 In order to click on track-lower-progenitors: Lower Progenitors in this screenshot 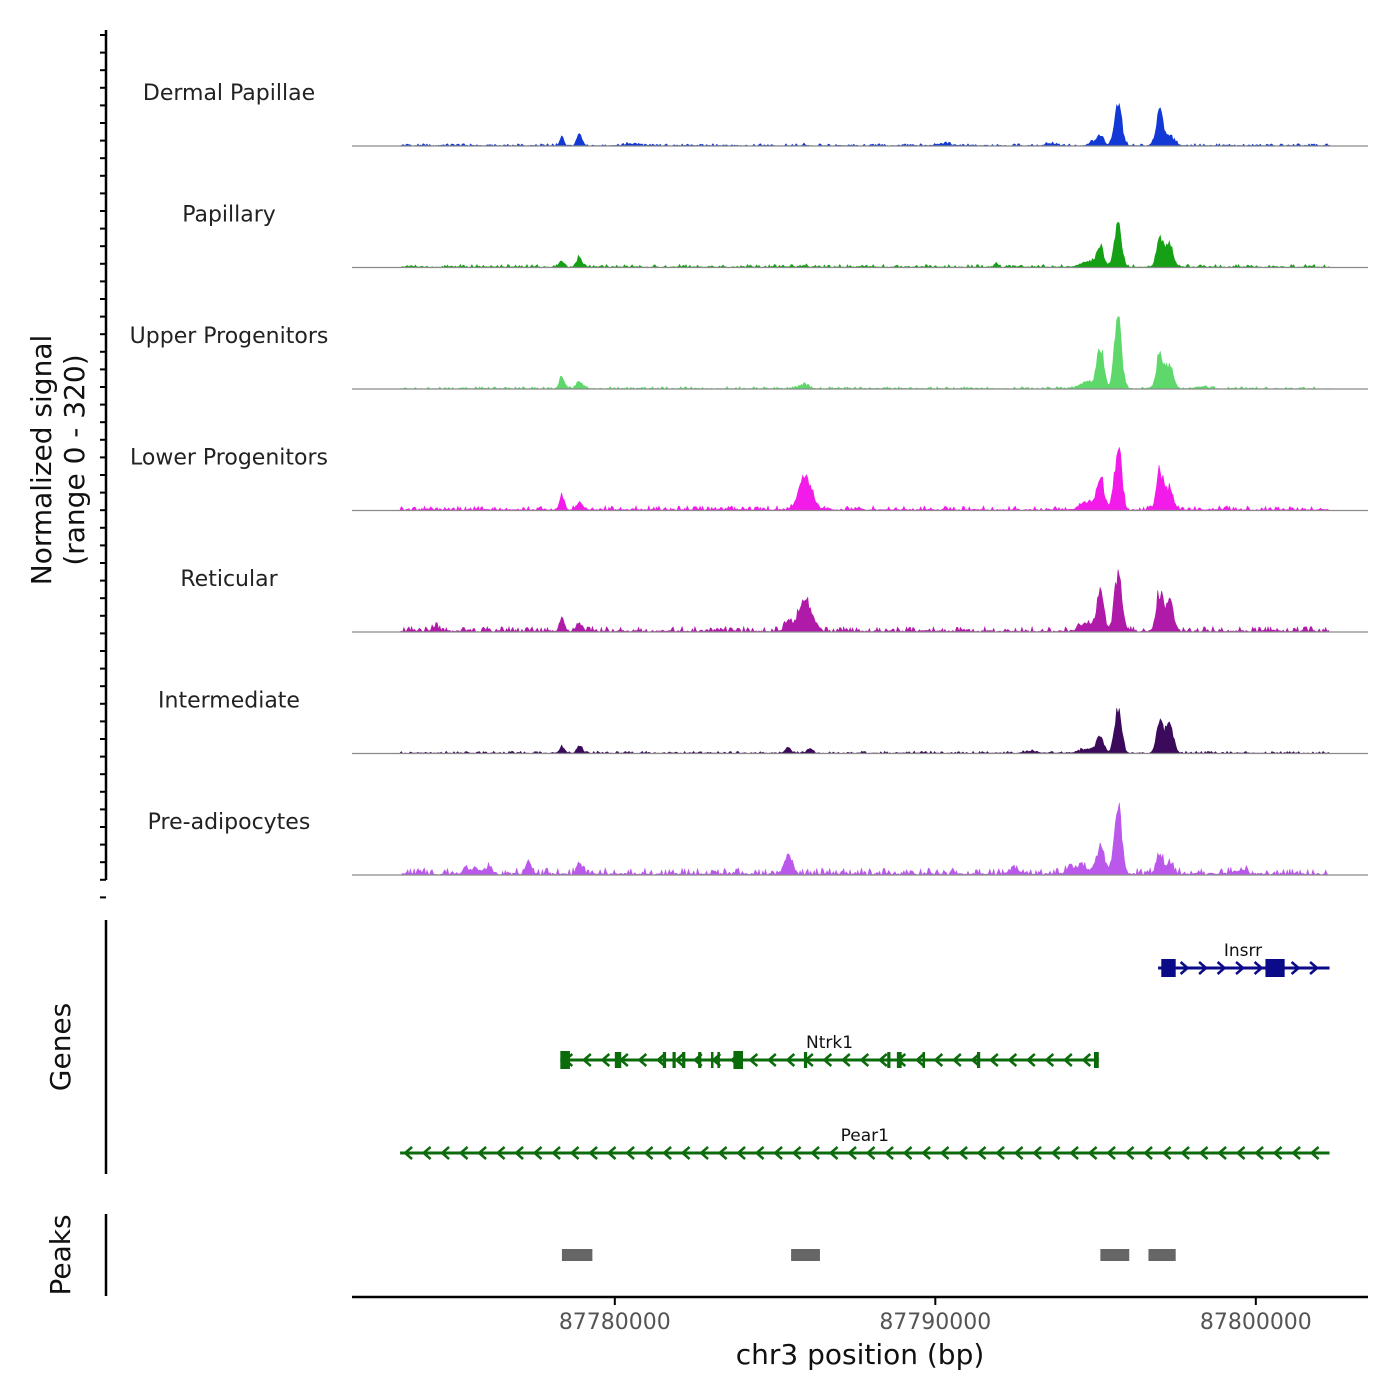, I will do `click(749, 479)`.